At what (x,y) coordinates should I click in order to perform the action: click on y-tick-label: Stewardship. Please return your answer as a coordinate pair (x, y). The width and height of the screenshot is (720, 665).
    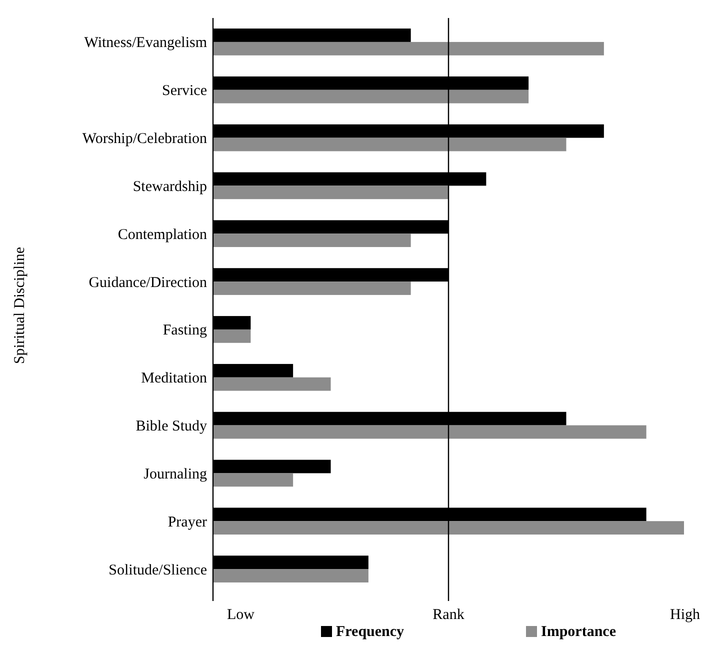
    Looking at the image, I should click on (169, 186).